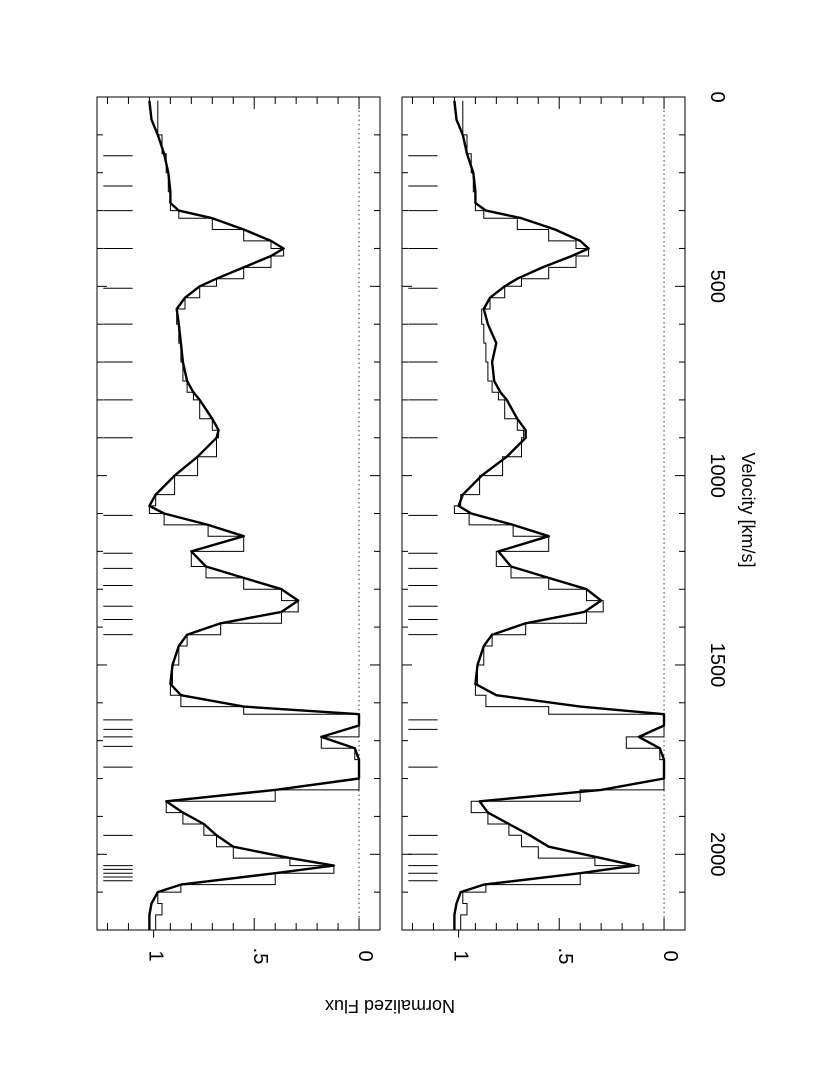 This screenshot has height=1075, width=830. I want to click on velocity-tick-label: 500, so click(717, 286).